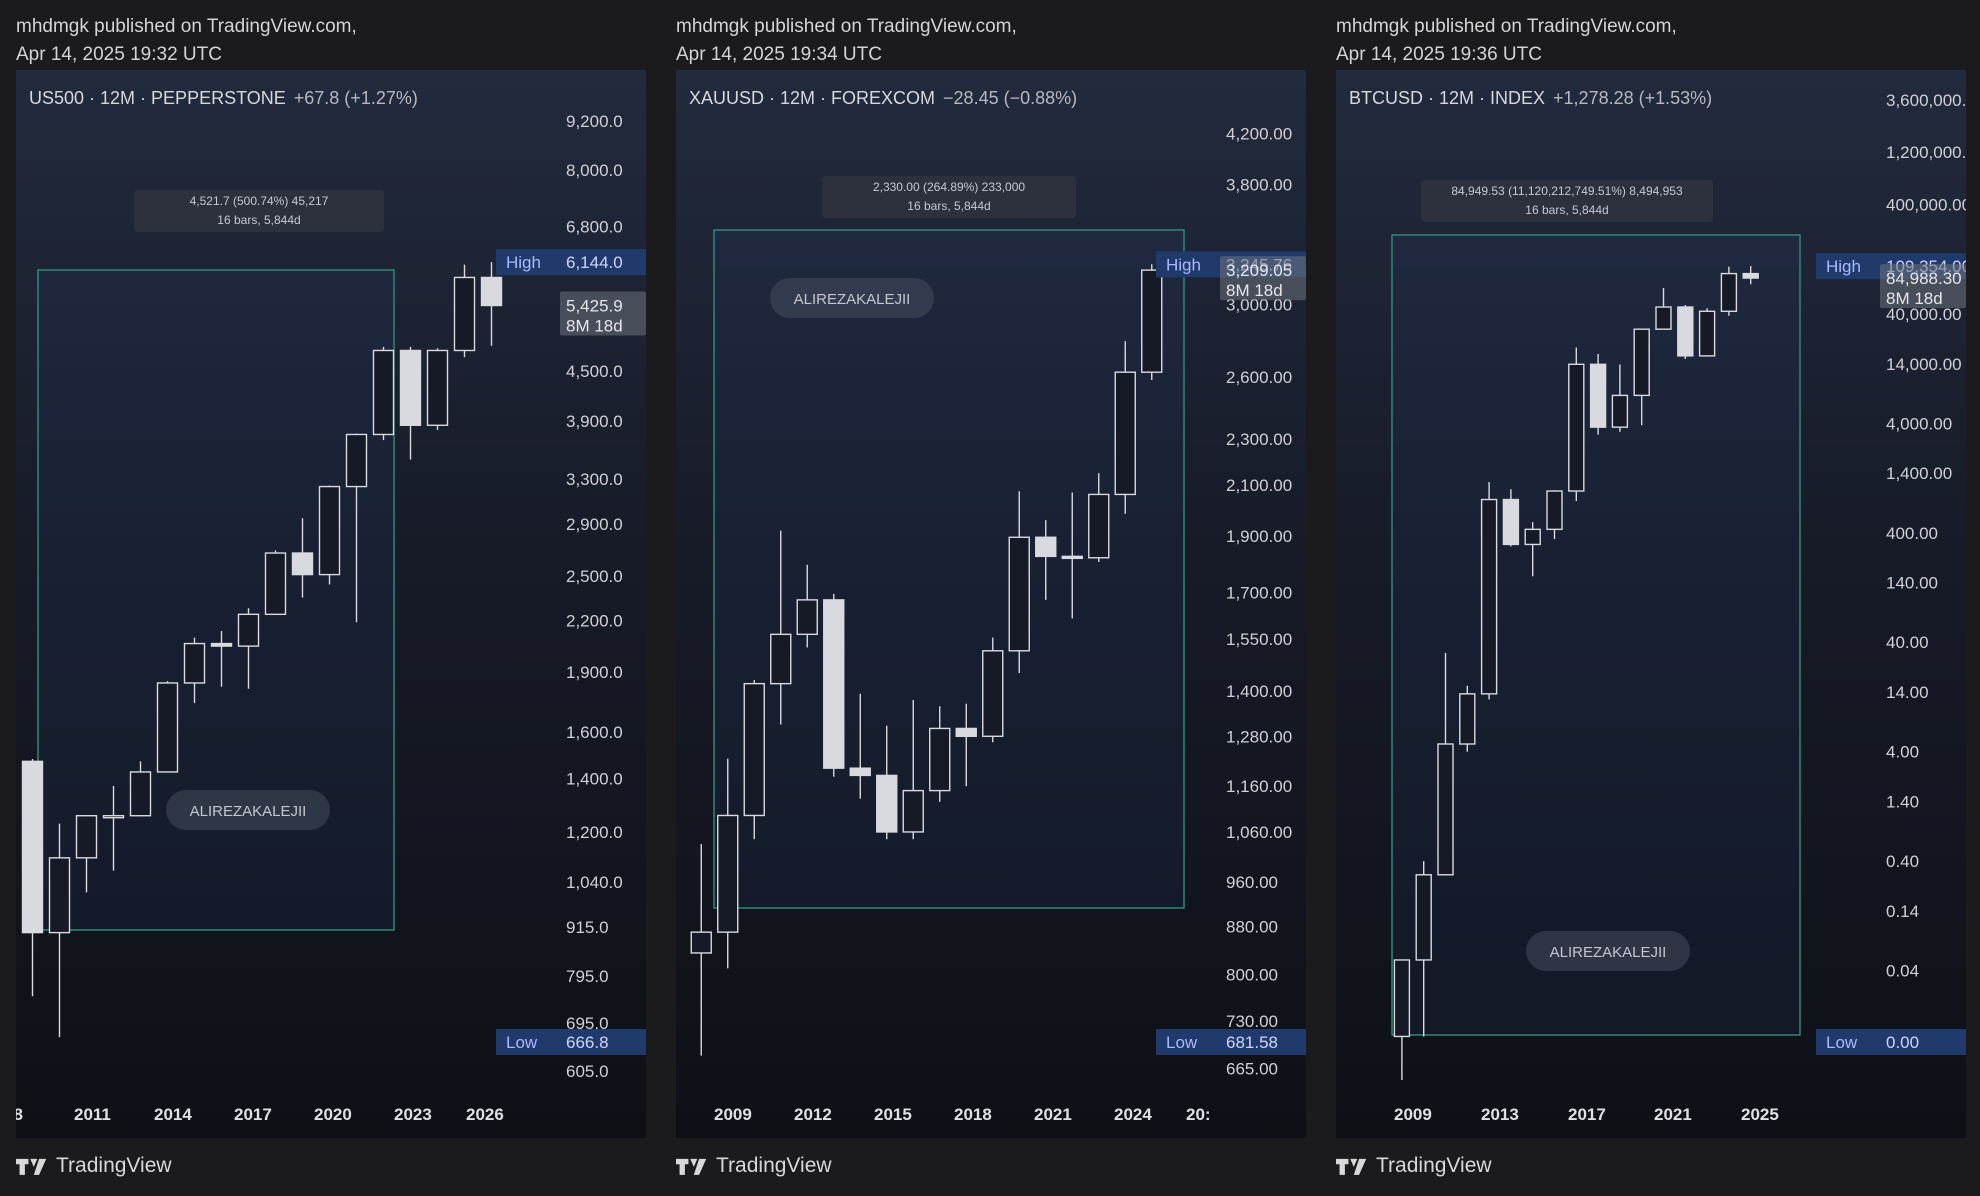 Image resolution: width=1980 pixels, height=1196 pixels. Describe the element at coordinates (1926, 100) in the screenshot. I see `y-tick-label: 3,600,000.00` at that location.